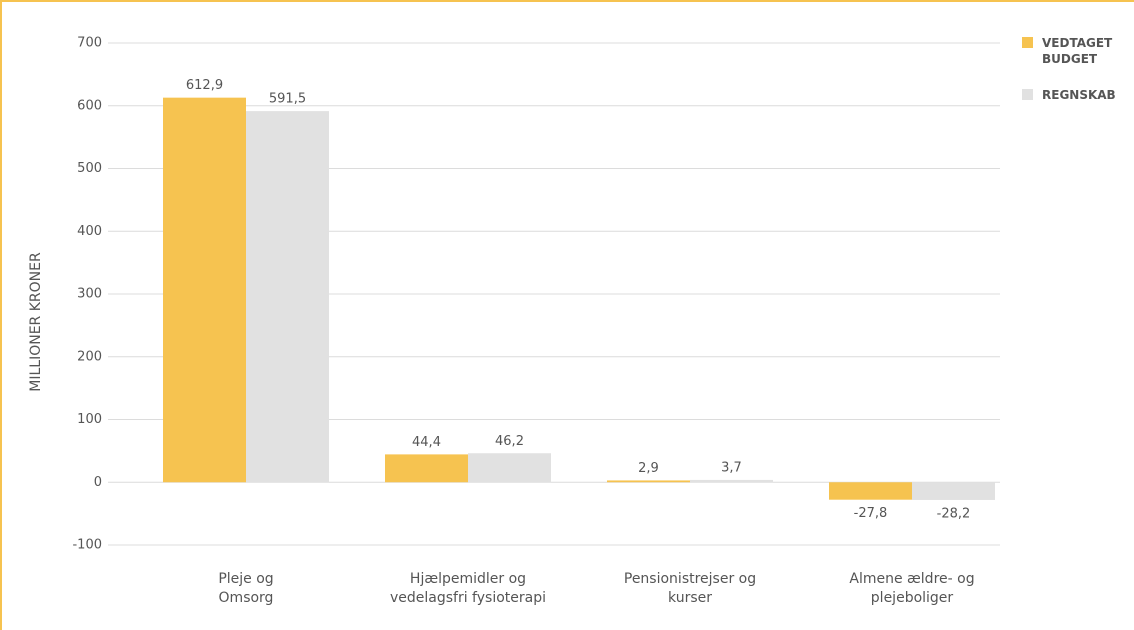 The width and height of the screenshot is (1134, 630). What do you see at coordinates (1079, 95) in the screenshot?
I see `legend-label: REGNSKAB` at bounding box center [1079, 95].